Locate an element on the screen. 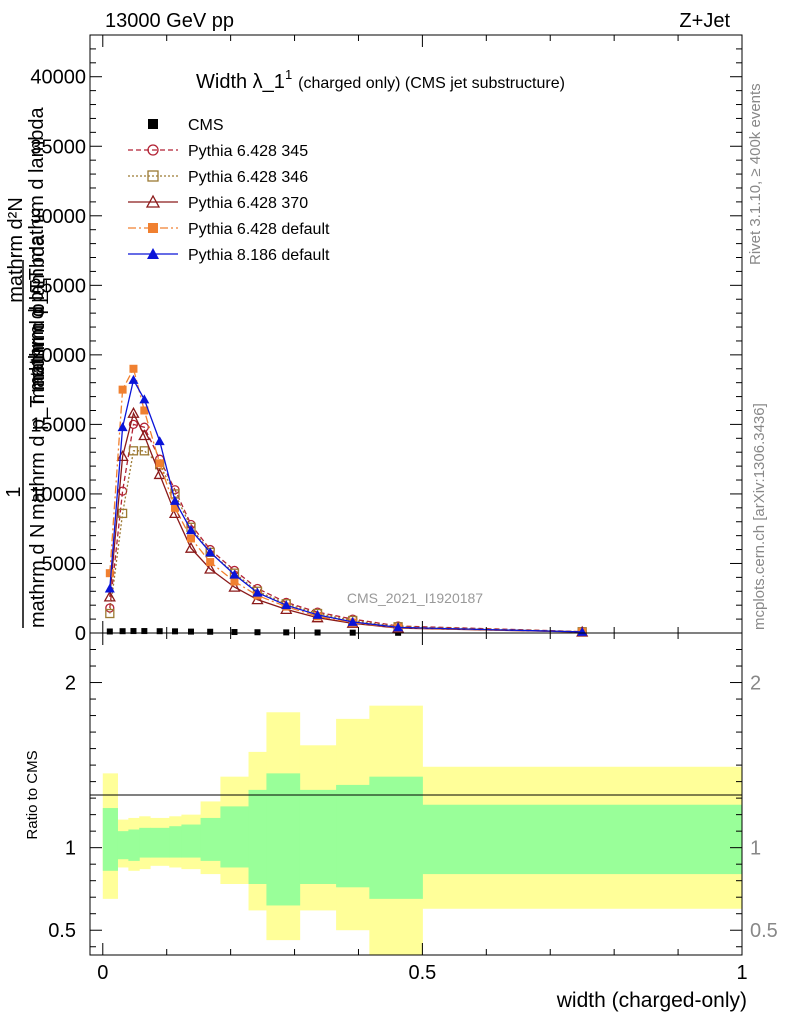  marker-circle-open is located at coordinates (122, 491).